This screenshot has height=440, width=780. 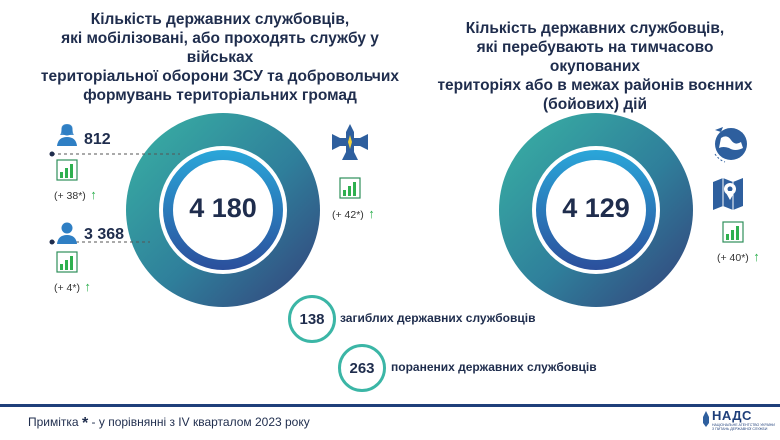 I want to click on left-donut, so click(x=223, y=210).